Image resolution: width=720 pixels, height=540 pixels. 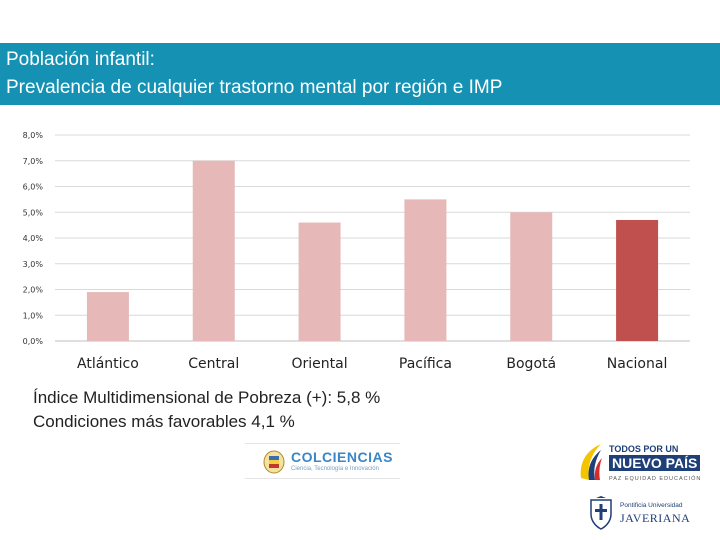 I want to click on y-tick-label: 5,0%, so click(x=33, y=212).